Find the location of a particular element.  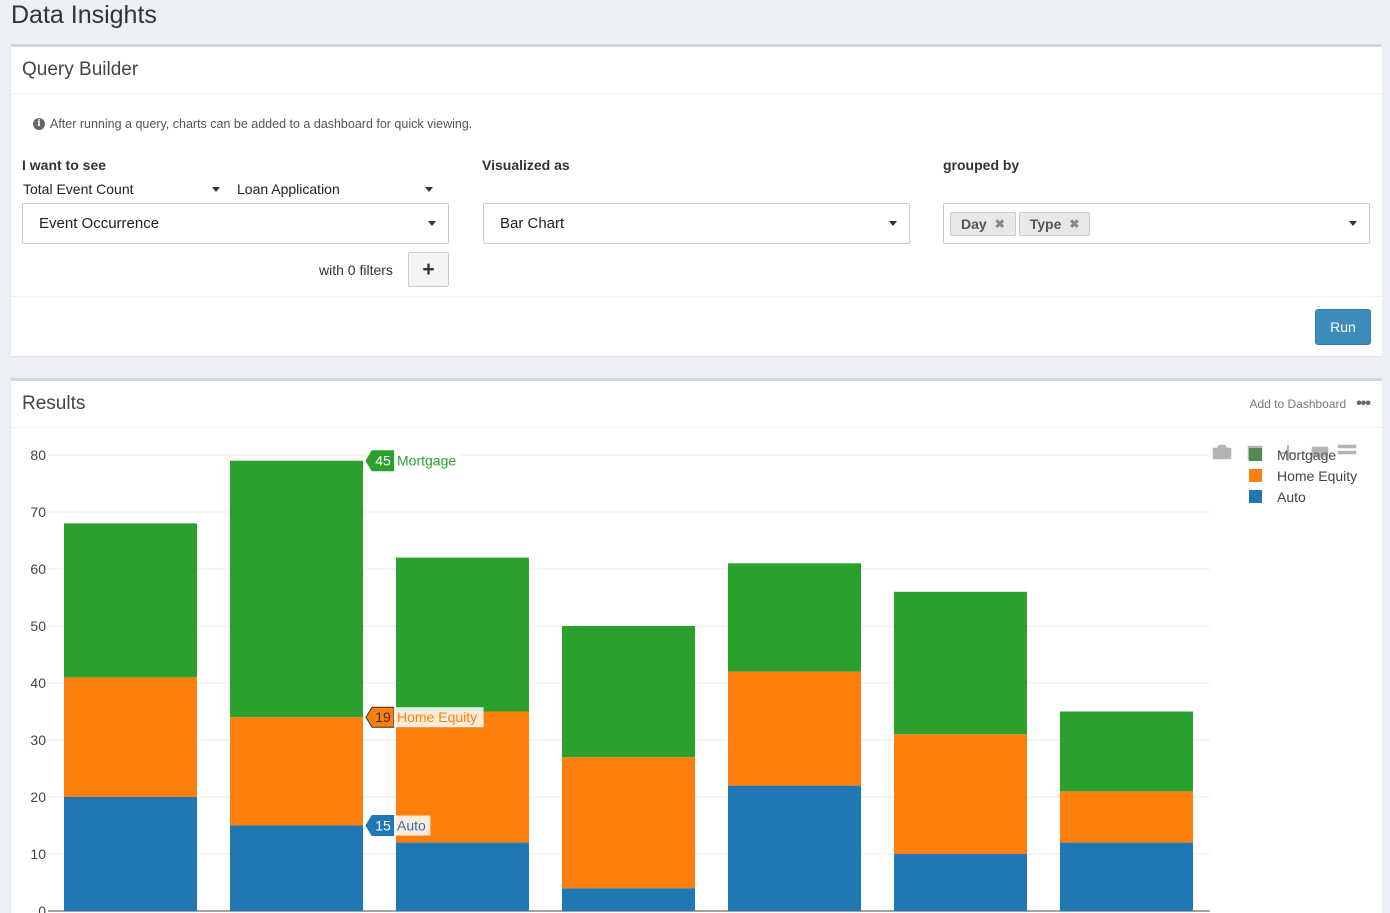

legend-label: Home Equity is located at coordinates (1317, 476).